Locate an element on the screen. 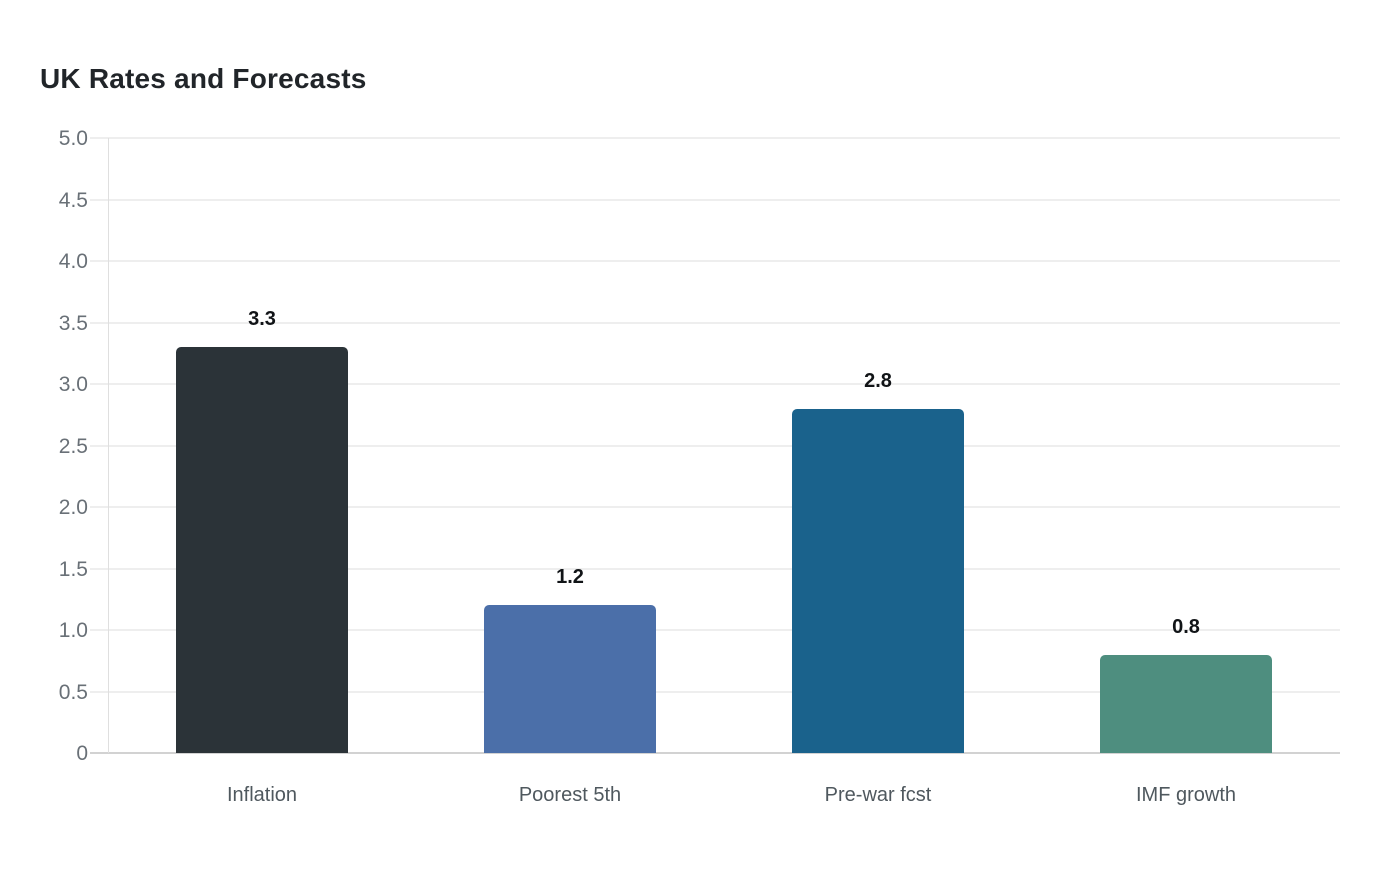 Image resolution: width=1400 pixels, height=880 pixels. bar-value-label: 0.8 is located at coordinates (1186, 626).